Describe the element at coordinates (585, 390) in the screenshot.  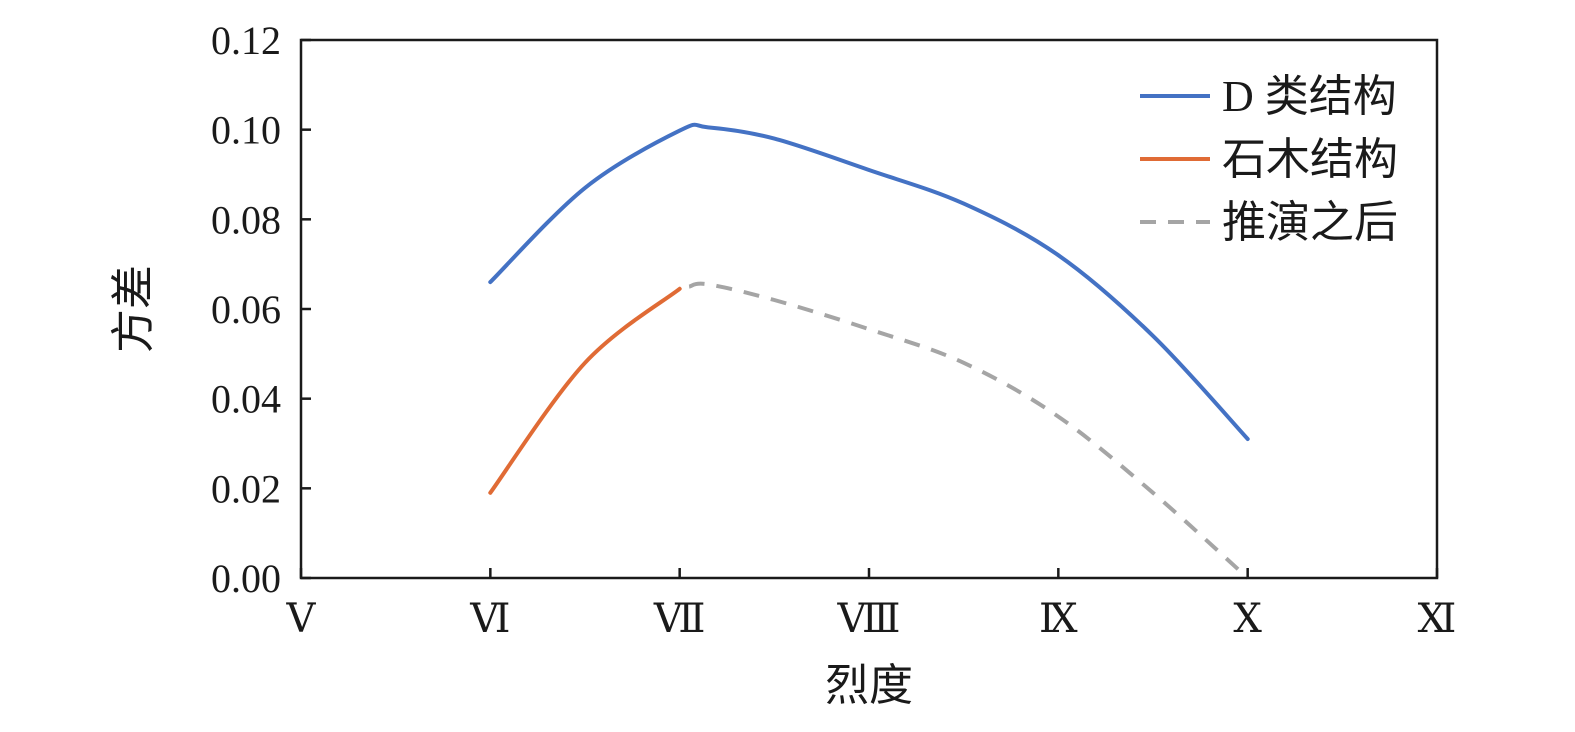
I see `series-stone-wood-line` at that location.